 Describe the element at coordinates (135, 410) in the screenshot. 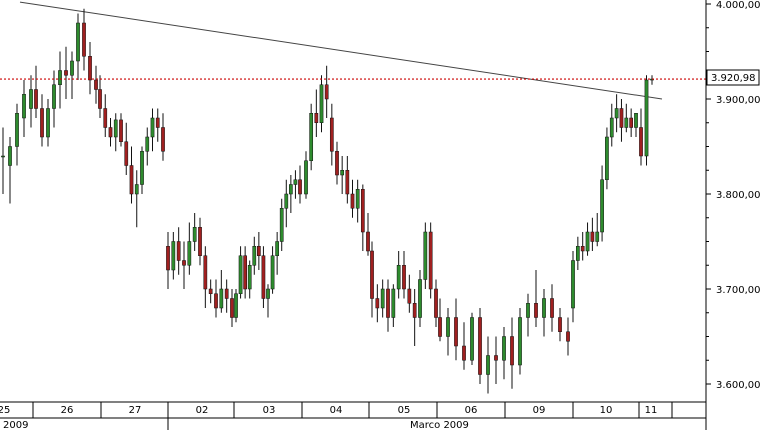

I see `x-day-label: 27` at that location.